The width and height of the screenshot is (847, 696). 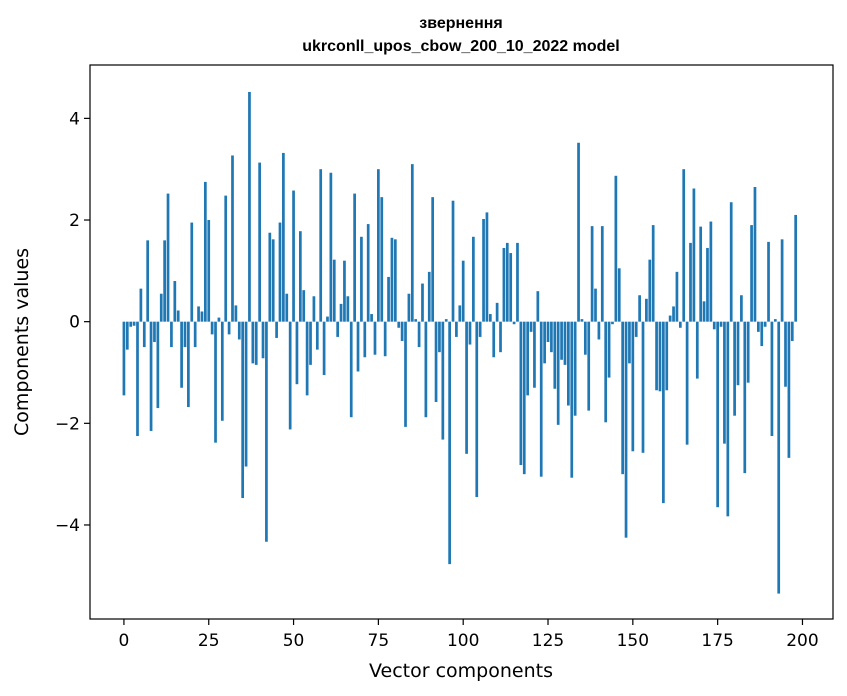 I want to click on x-tick-label: 0, so click(x=124, y=641).